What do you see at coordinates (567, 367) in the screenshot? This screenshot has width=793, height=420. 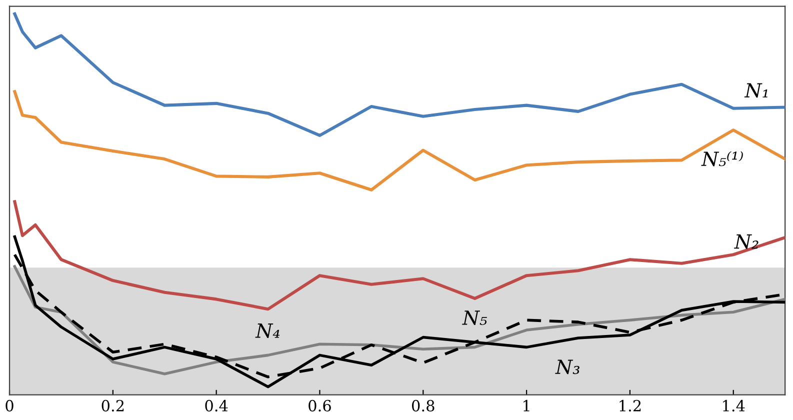 I see `series-label: N₃` at bounding box center [567, 367].